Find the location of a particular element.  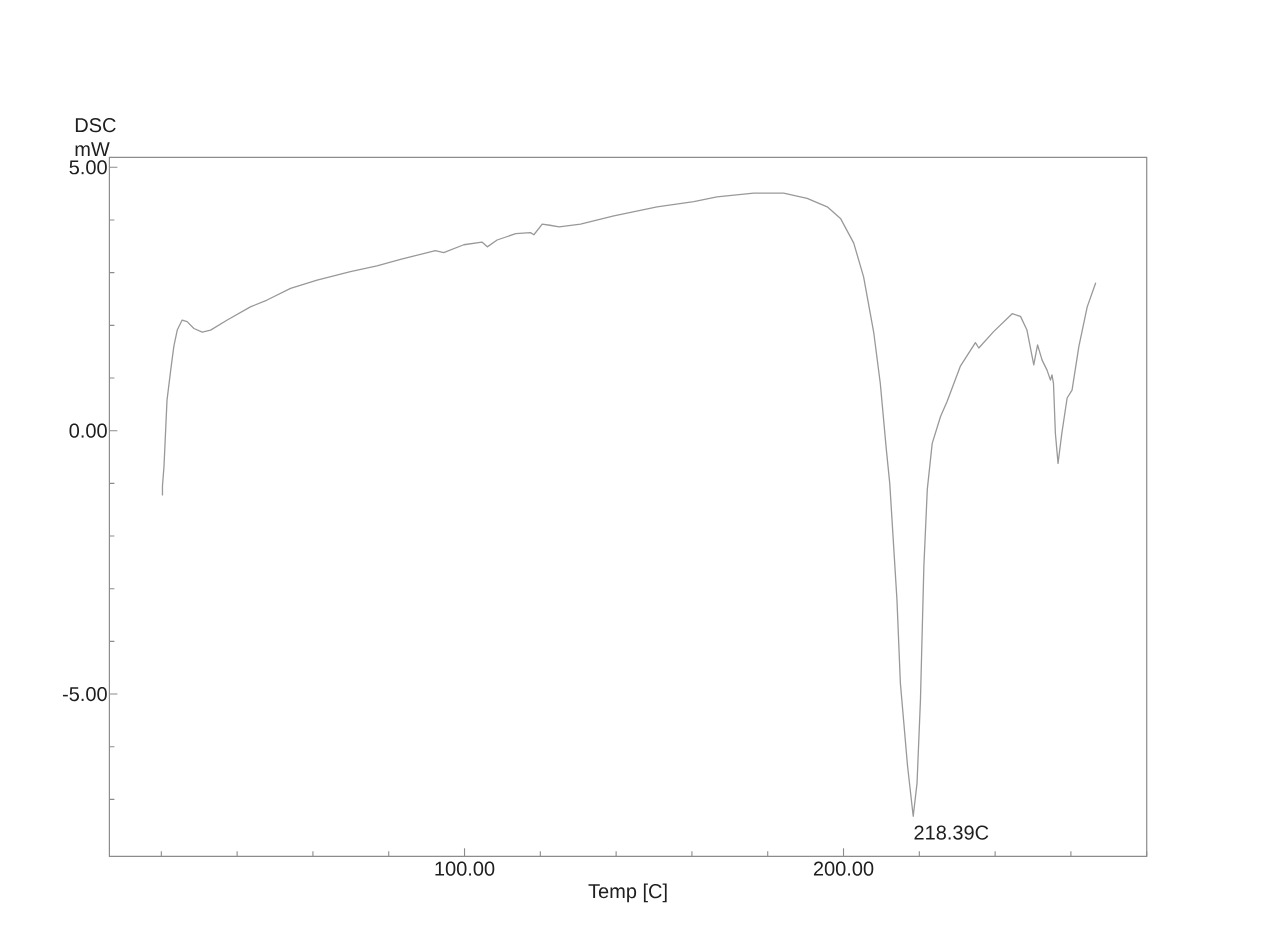

x-tick-label: 200.00 is located at coordinates (843, 868).